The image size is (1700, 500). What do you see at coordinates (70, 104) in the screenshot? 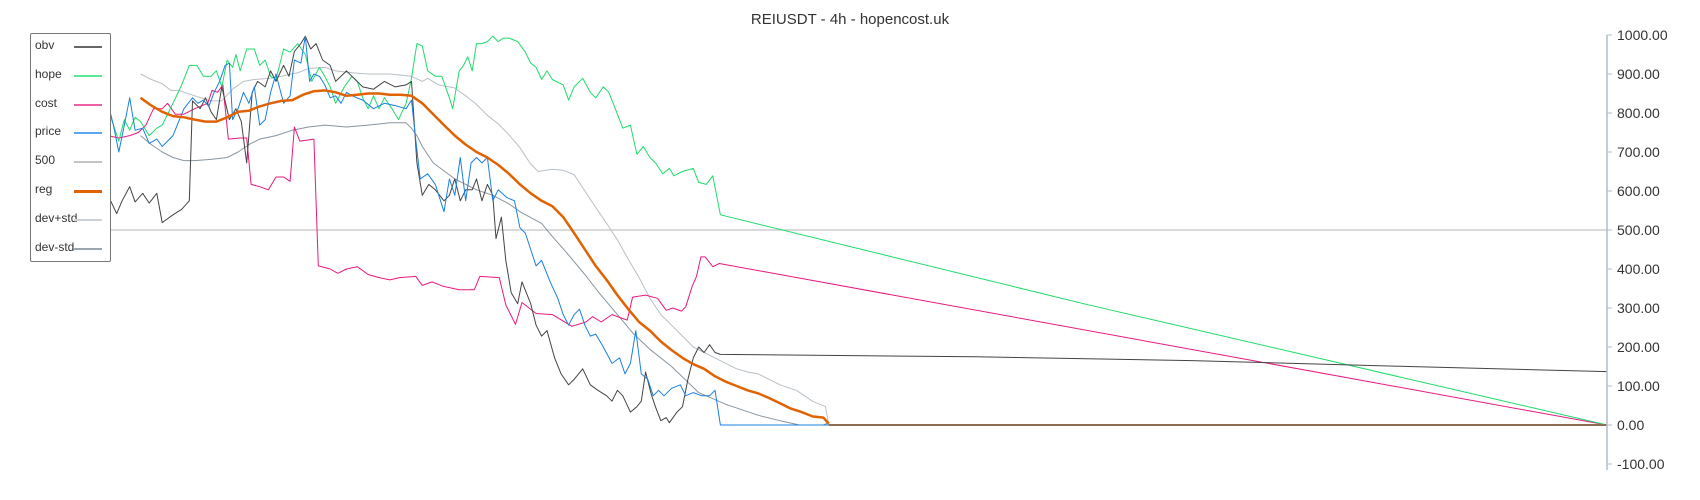
I see `legend-item: cost` at bounding box center [70, 104].